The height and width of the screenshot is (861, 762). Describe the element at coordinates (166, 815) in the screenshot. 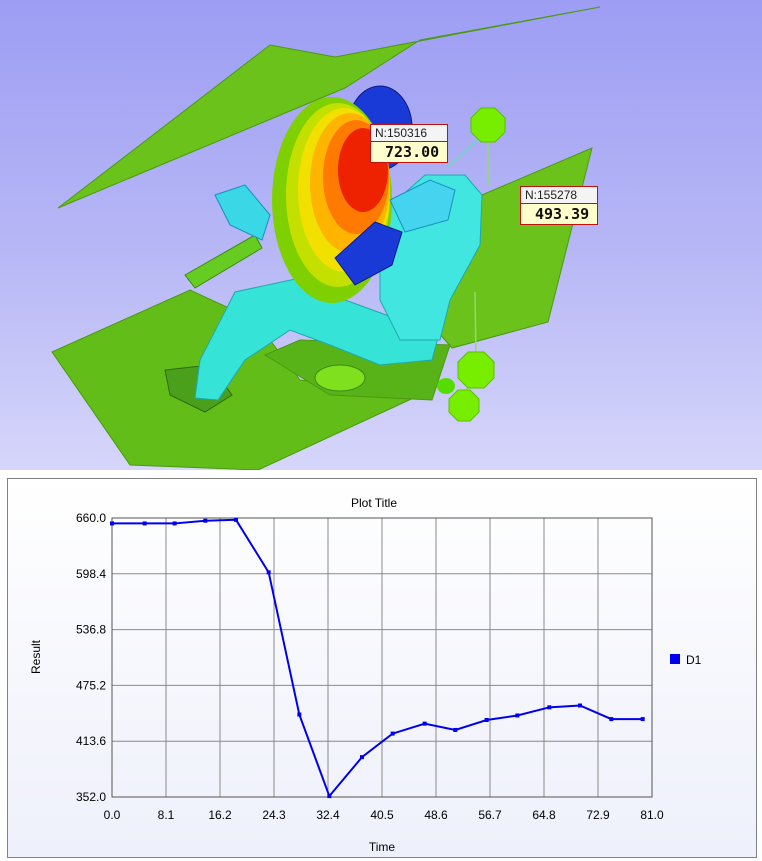

I see `x-tick-label: 8.1` at that location.